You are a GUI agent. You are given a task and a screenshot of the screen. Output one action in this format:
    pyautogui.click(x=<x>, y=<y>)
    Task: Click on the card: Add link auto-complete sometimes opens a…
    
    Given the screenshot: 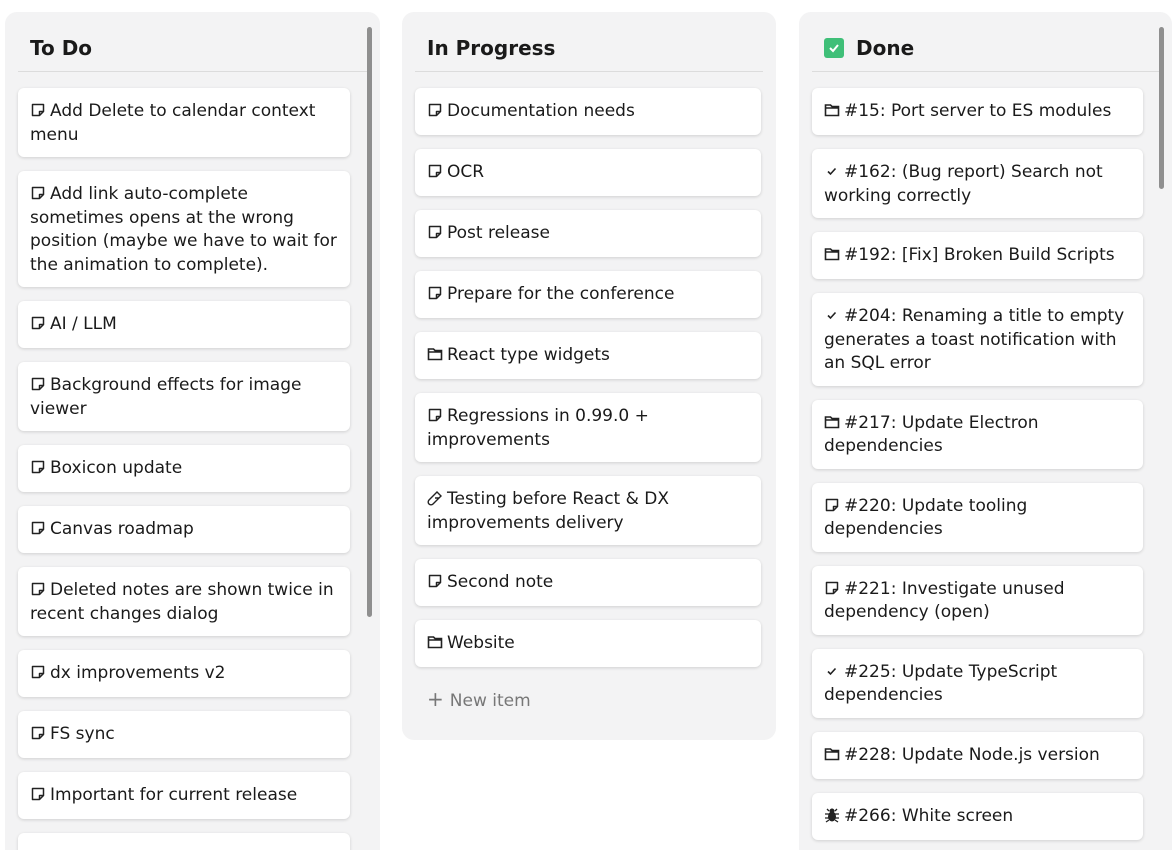 What is the action you would take?
    pyautogui.click(x=184, y=229)
    